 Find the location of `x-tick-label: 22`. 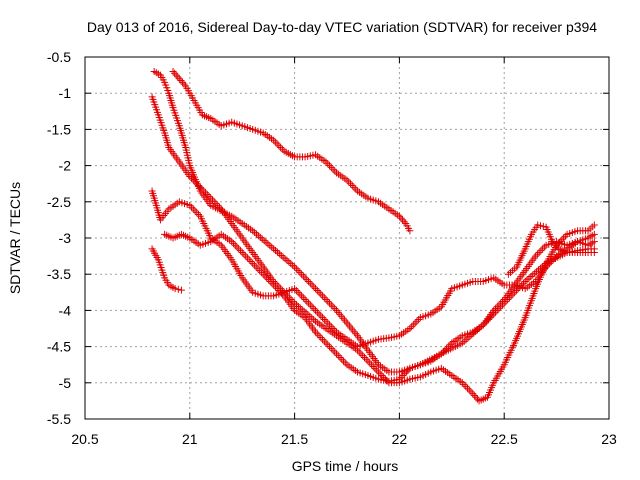

x-tick-label: 22 is located at coordinates (400, 439).